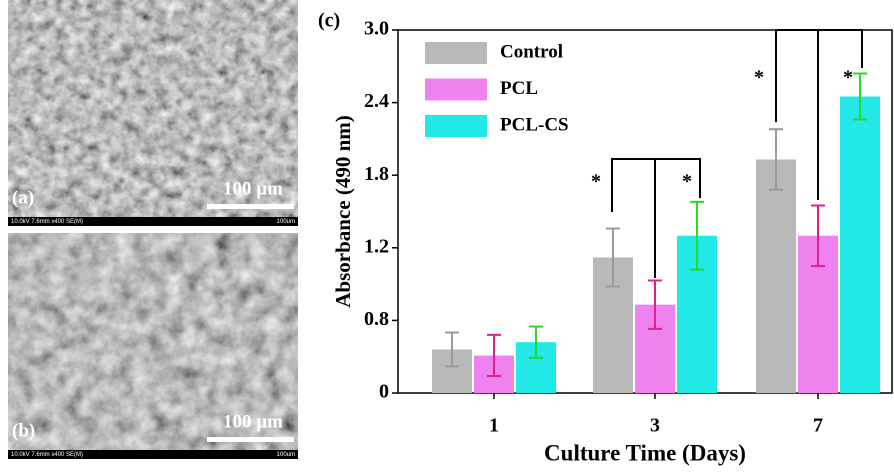 The height and width of the screenshot is (474, 894). Describe the element at coordinates (519, 88) in the screenshot. I see `legend-label: PCL` at that location.